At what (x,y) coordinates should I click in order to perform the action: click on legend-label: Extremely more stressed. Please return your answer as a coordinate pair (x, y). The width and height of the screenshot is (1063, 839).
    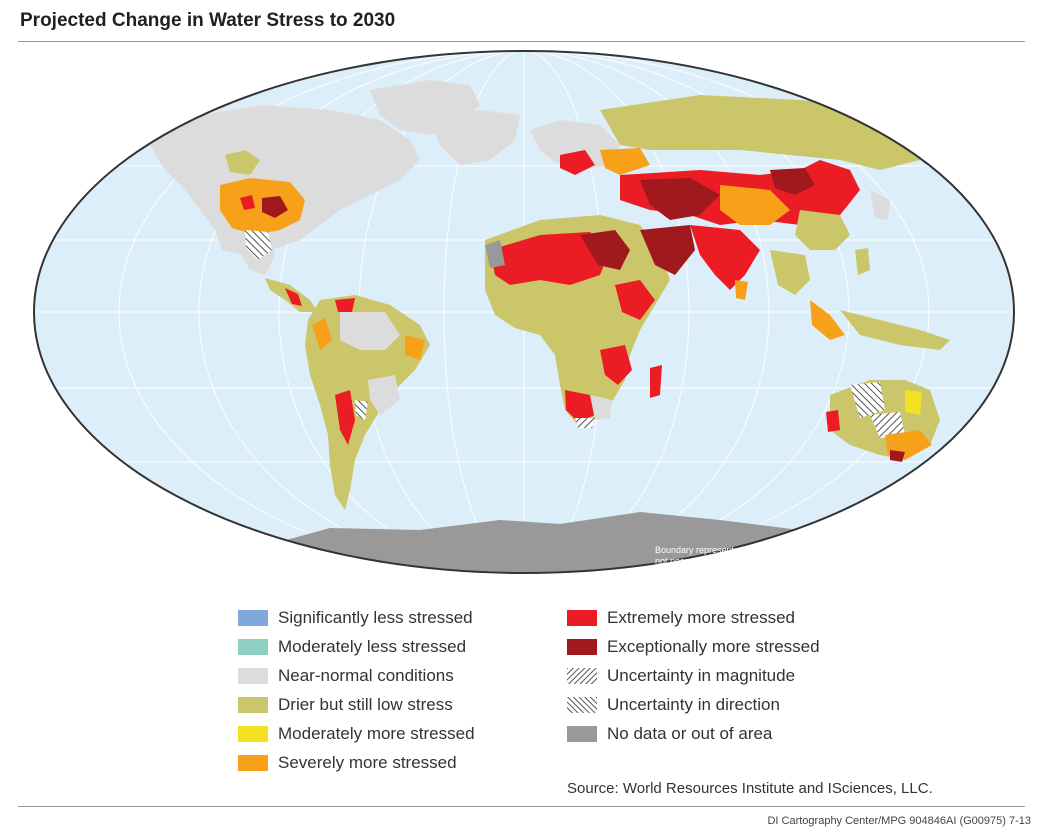
    Looking at the image, I should click on (701, 617).